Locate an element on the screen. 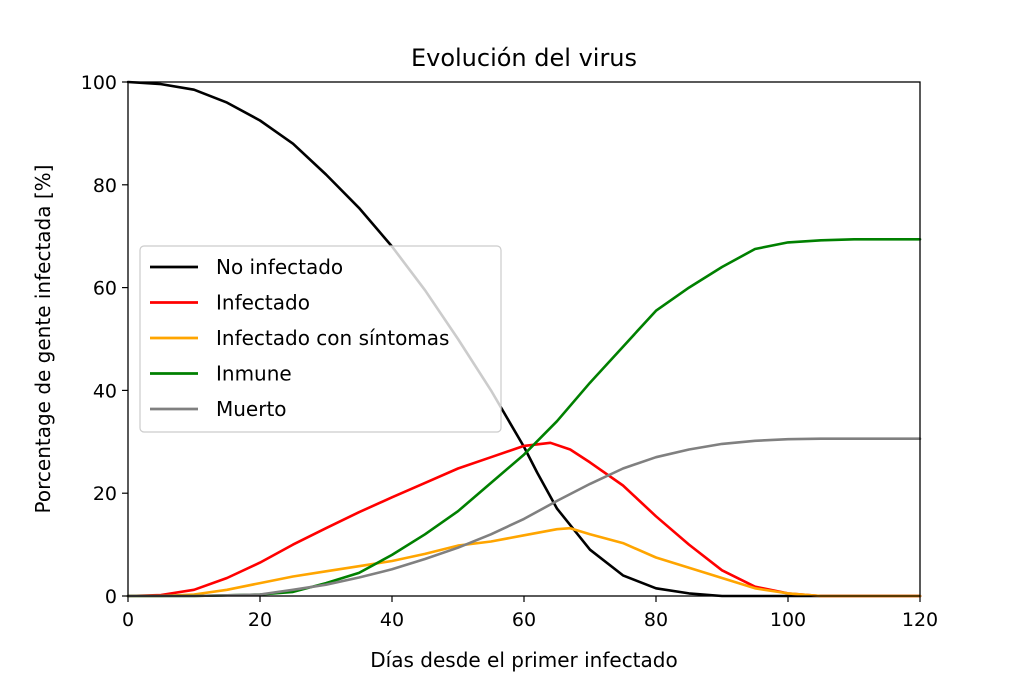 The image size is (1024, 682). legend-label-infectado: Infectado is located at coordinates (263, 303).